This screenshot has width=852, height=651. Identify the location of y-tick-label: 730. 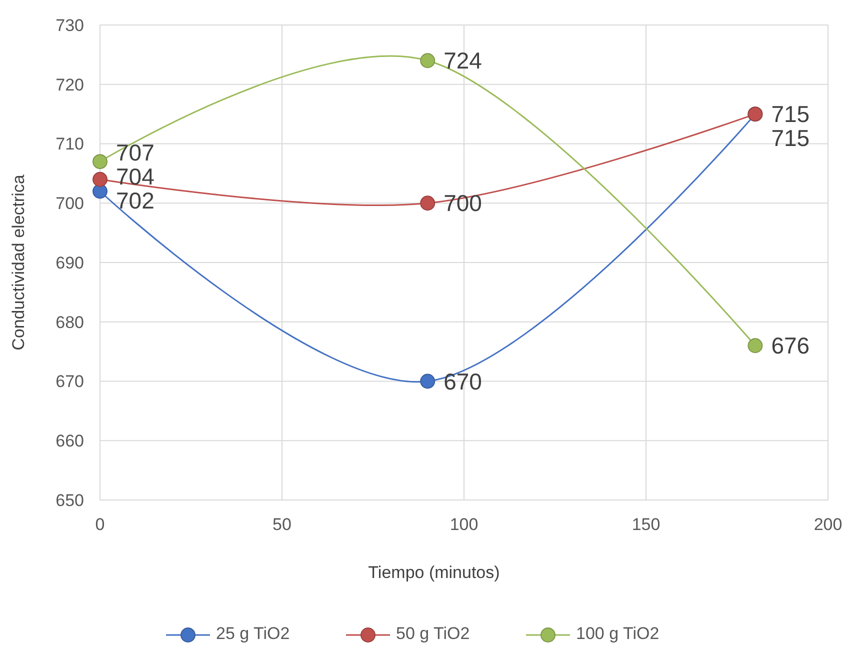
(70, 25).